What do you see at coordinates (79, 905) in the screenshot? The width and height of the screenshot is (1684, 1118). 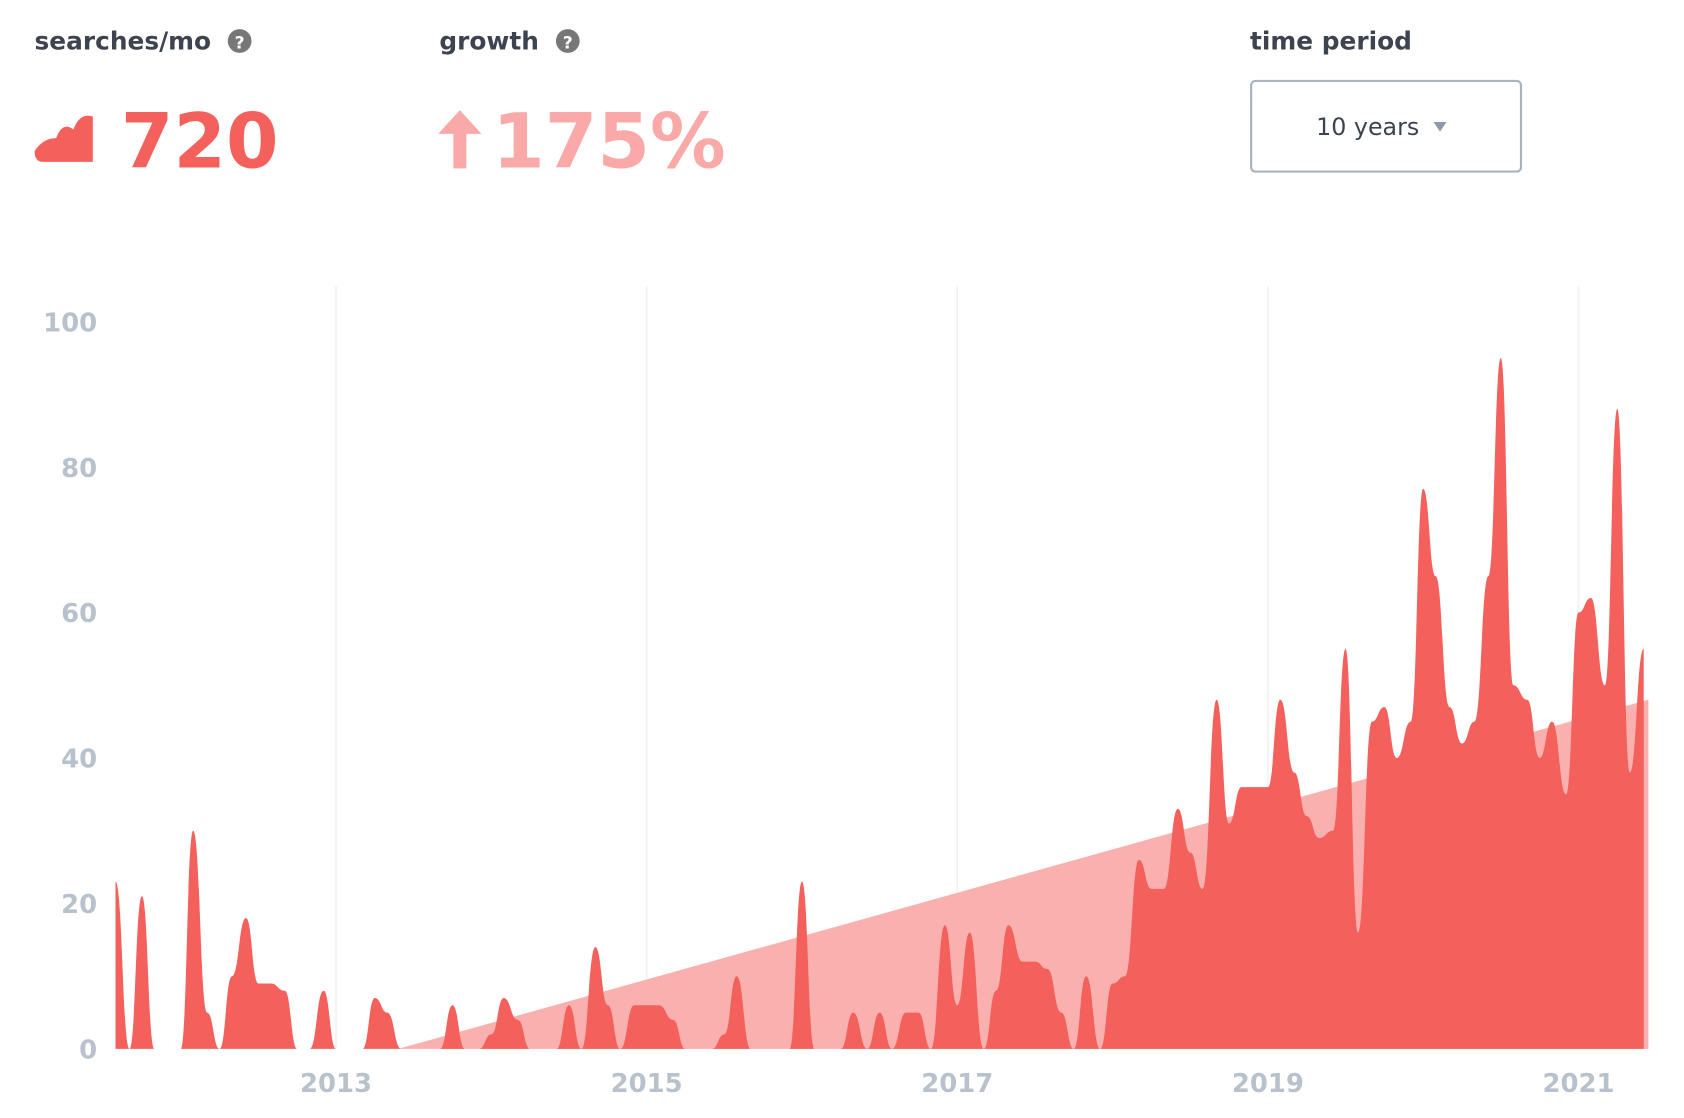 I see `y-tick-label: 20` at bounding box center [79, 905].